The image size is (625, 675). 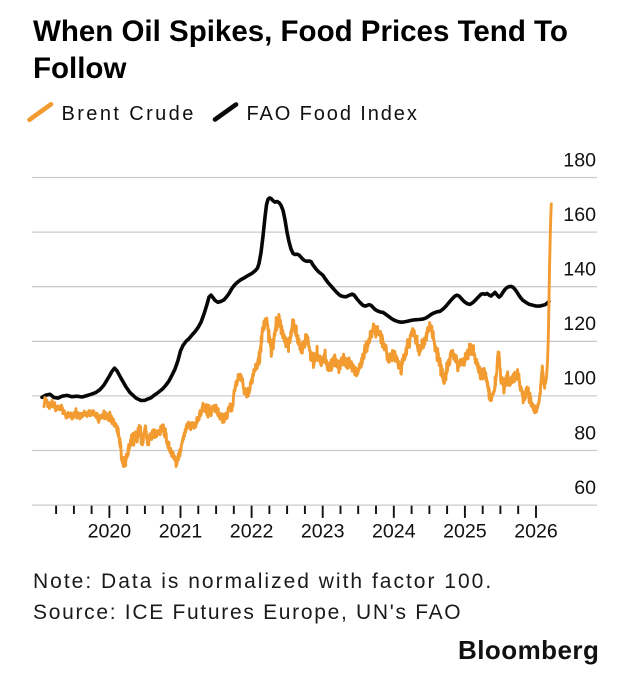 What do you see at coordinates (323, 532) in the screenshot?
I see `svg-text: 2023` at bounding box center [323, 532].